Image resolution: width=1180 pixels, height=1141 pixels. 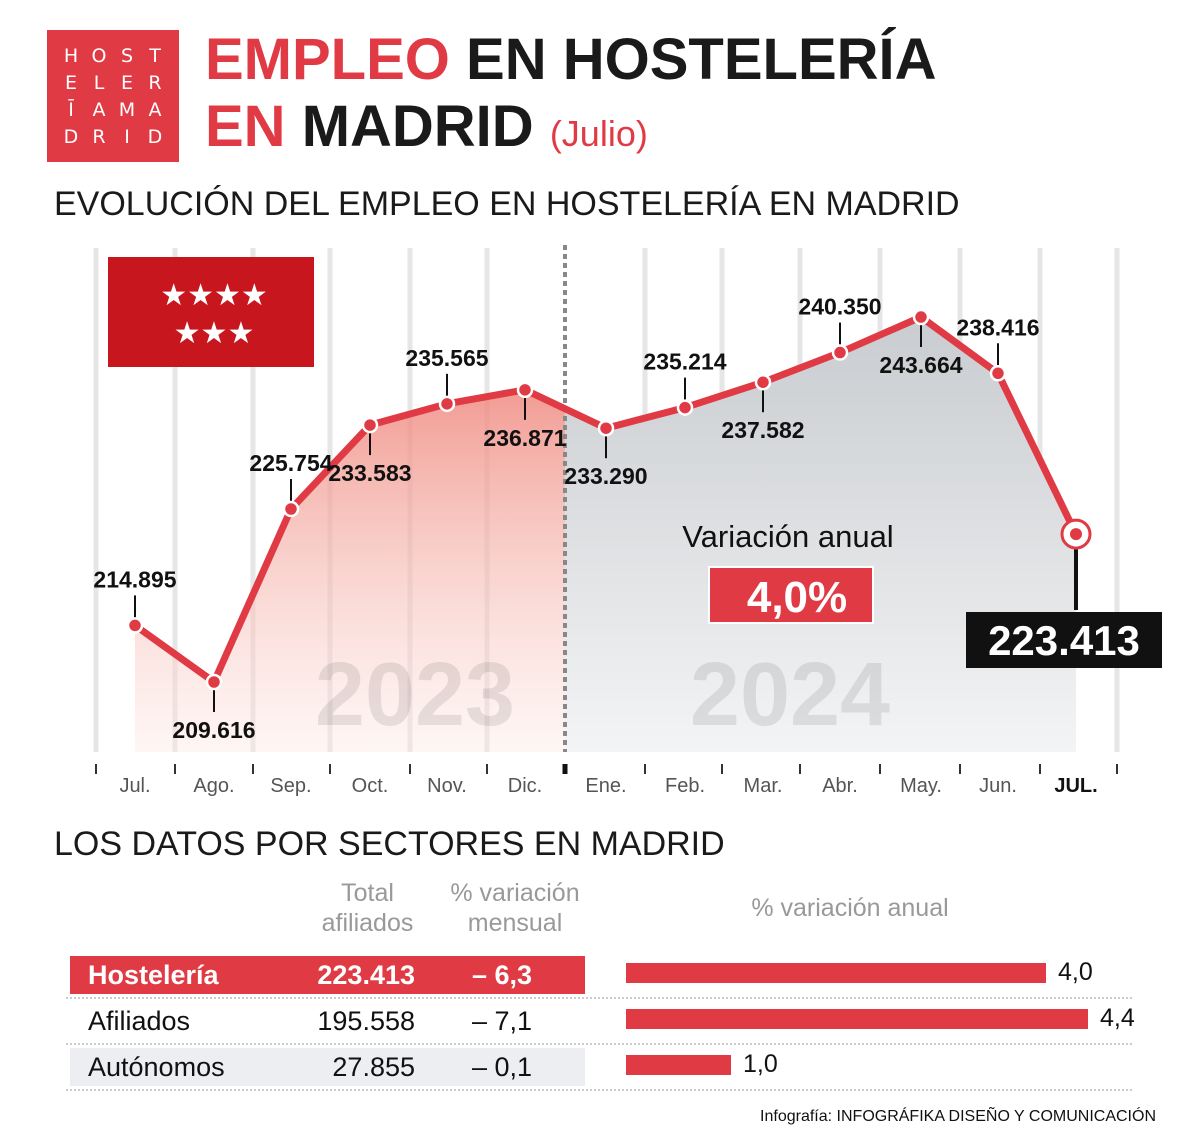 I want to click on x-tick-label: May., so click(x=921, y=786).